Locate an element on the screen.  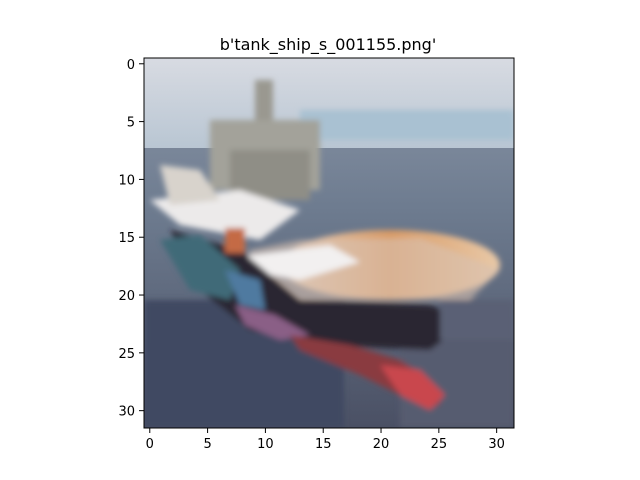
y-tick-label: 0 is located at coordinates (131, 65).